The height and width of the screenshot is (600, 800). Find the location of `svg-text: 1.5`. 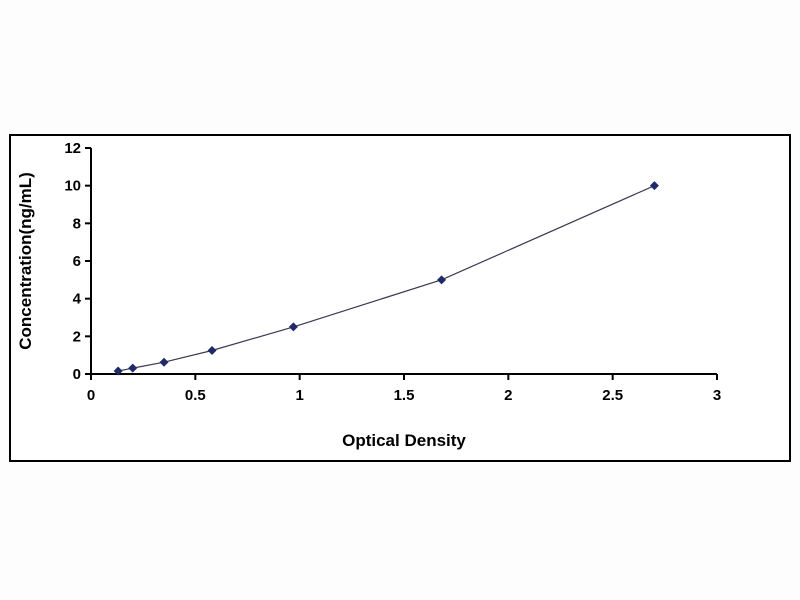

svg-text: 1.5 is located at coordinates (404, 395).